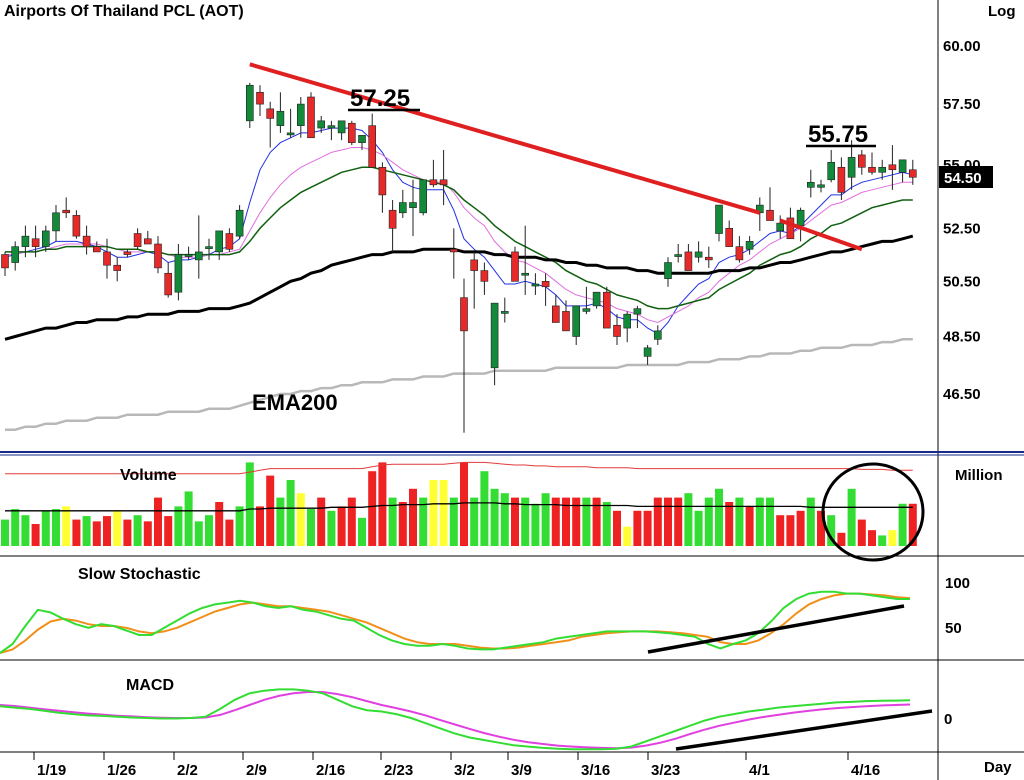 The image size is (1024, 780). What do you see at coordinates (759, 770) in the screenshot?
I see `date-tick-10: 4/1` at bounding box center [759, 770].